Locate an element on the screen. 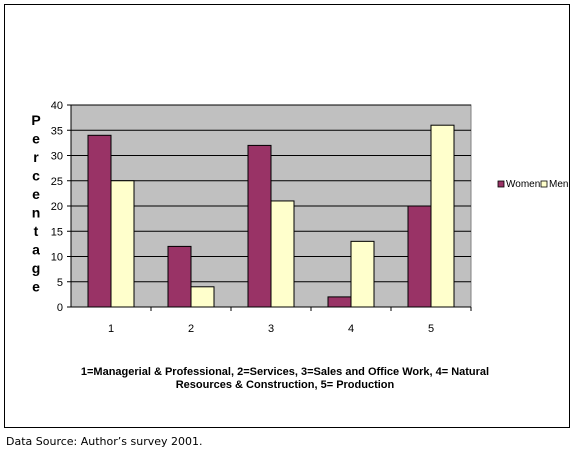 The height and width of the screenshot is (457, 578). y-axis-label-letter: r is located at coordinates (36, 157).